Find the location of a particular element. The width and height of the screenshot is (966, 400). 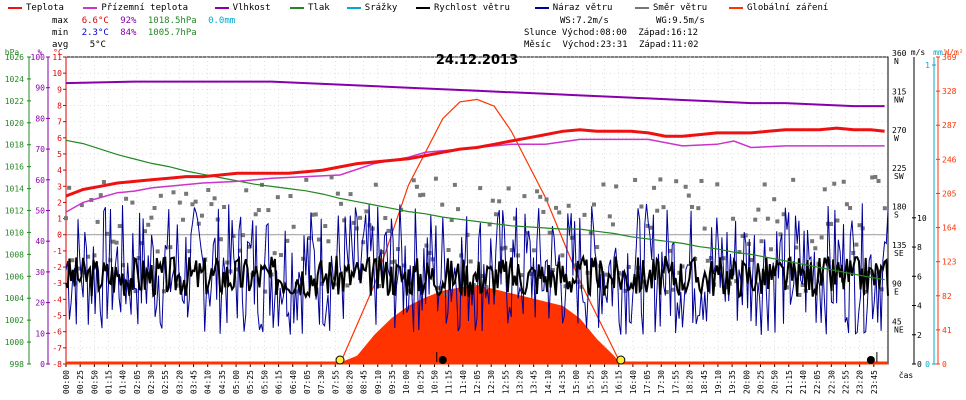

axis-dir-label: NE is located at coordinates (899, 330).